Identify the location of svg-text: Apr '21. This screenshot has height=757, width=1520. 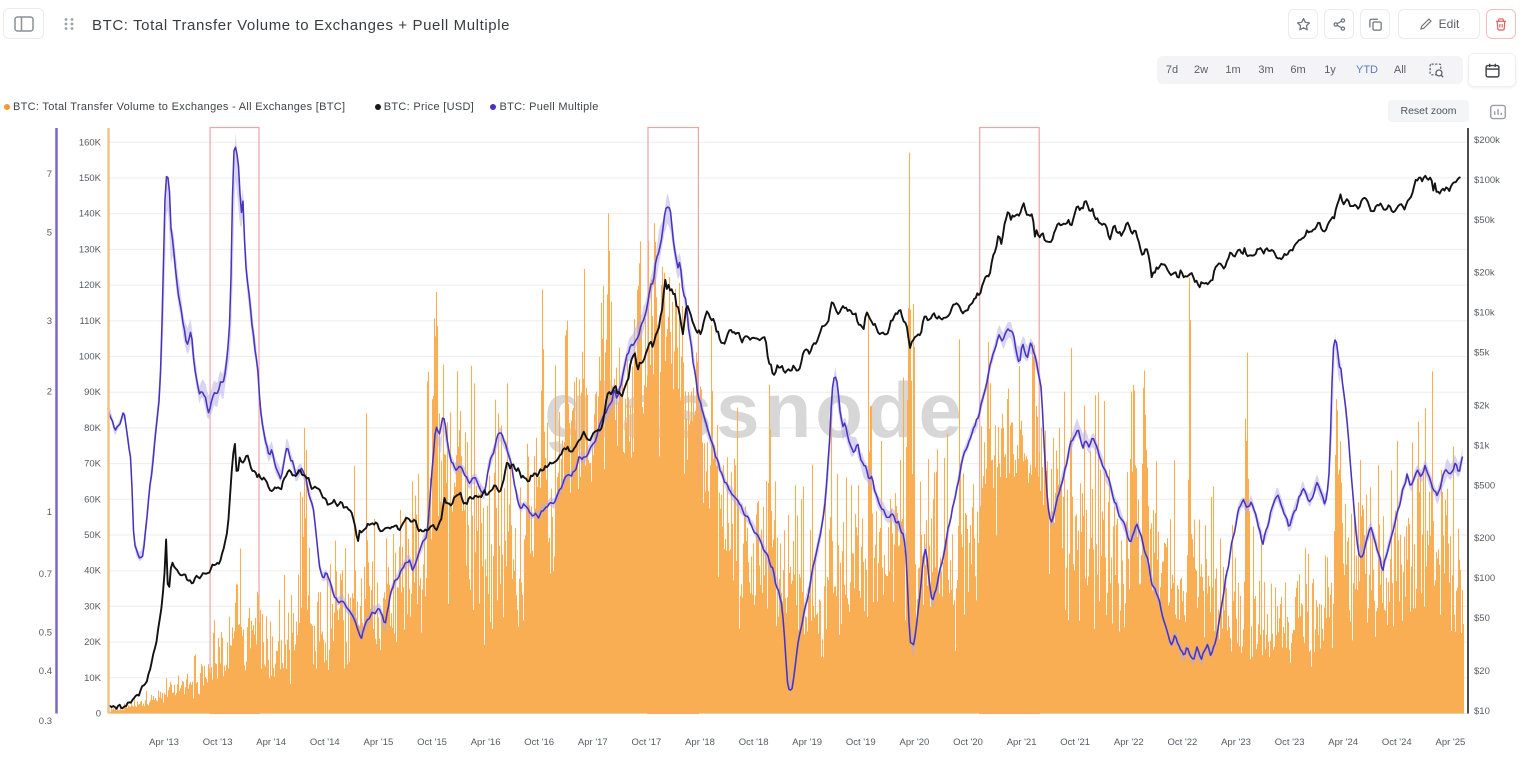
(1022, 742).